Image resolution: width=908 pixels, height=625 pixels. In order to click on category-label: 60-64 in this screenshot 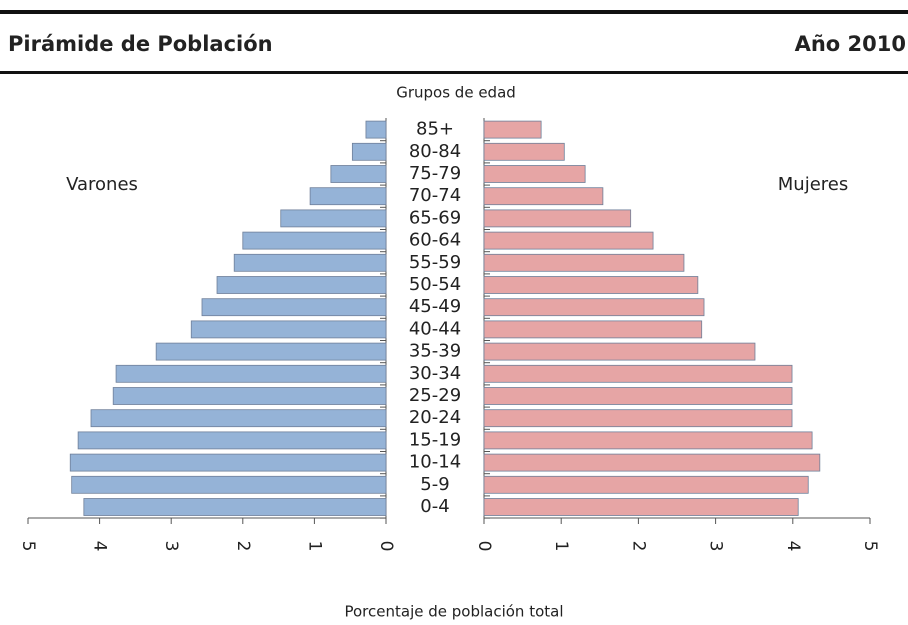, I will do `click(435, 240)`.